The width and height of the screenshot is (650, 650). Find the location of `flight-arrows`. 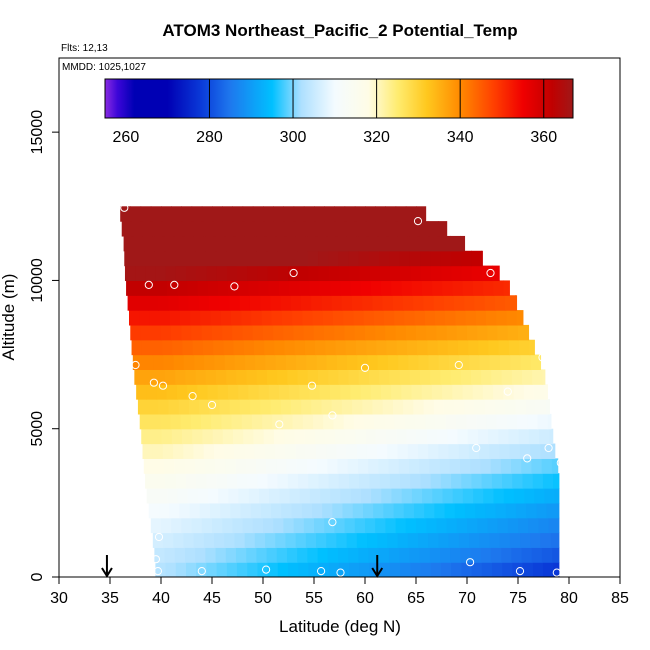

flight-arrows is located at coordinates (242, 566).